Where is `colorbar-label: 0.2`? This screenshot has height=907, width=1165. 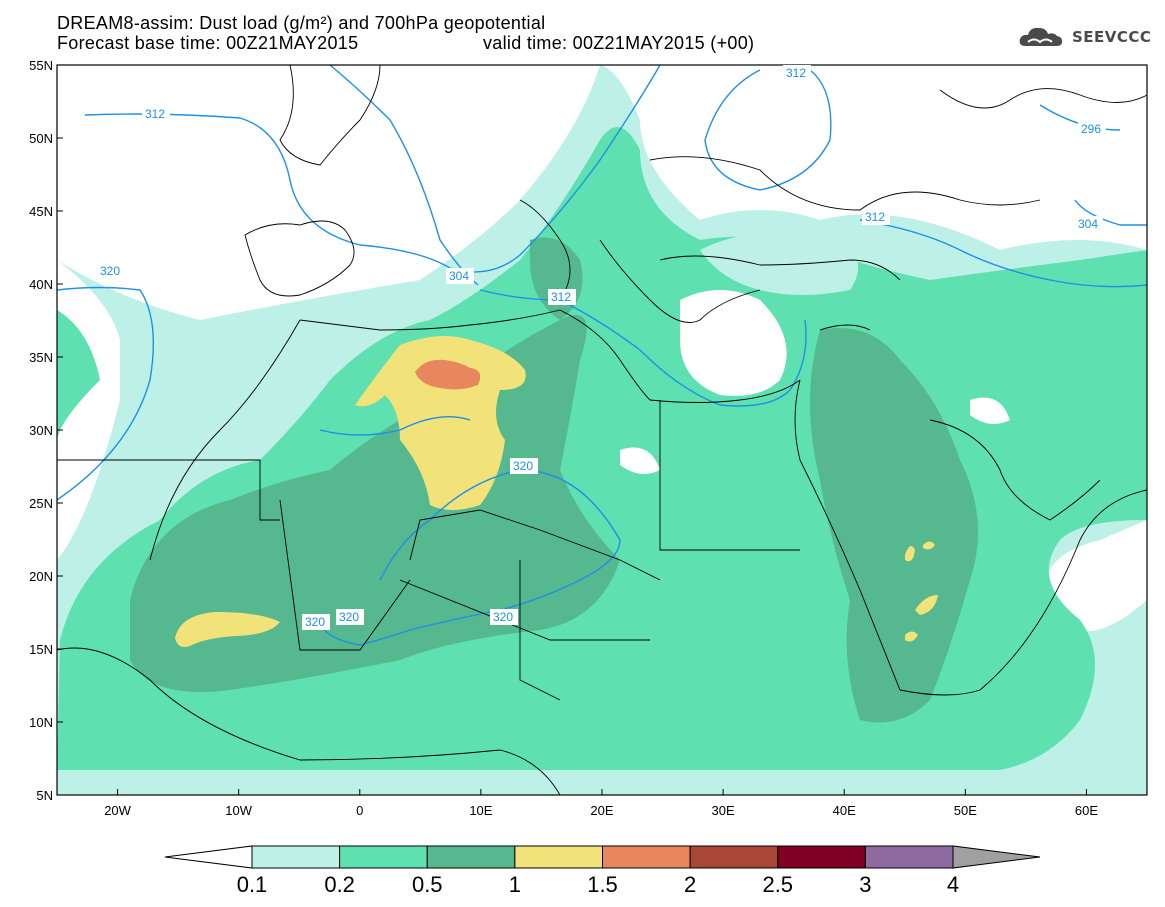 colorbar-label: 0.2 is located at coordinates (339, 884).